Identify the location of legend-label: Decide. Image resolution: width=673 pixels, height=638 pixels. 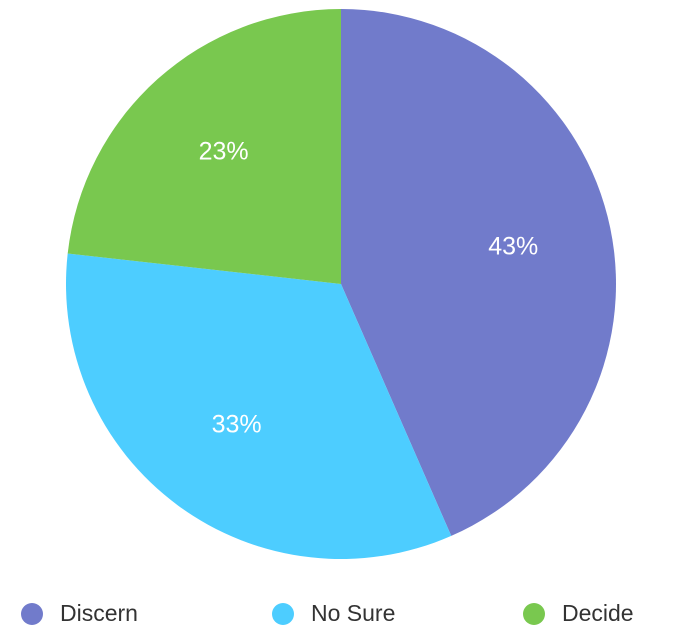
(598, 613).